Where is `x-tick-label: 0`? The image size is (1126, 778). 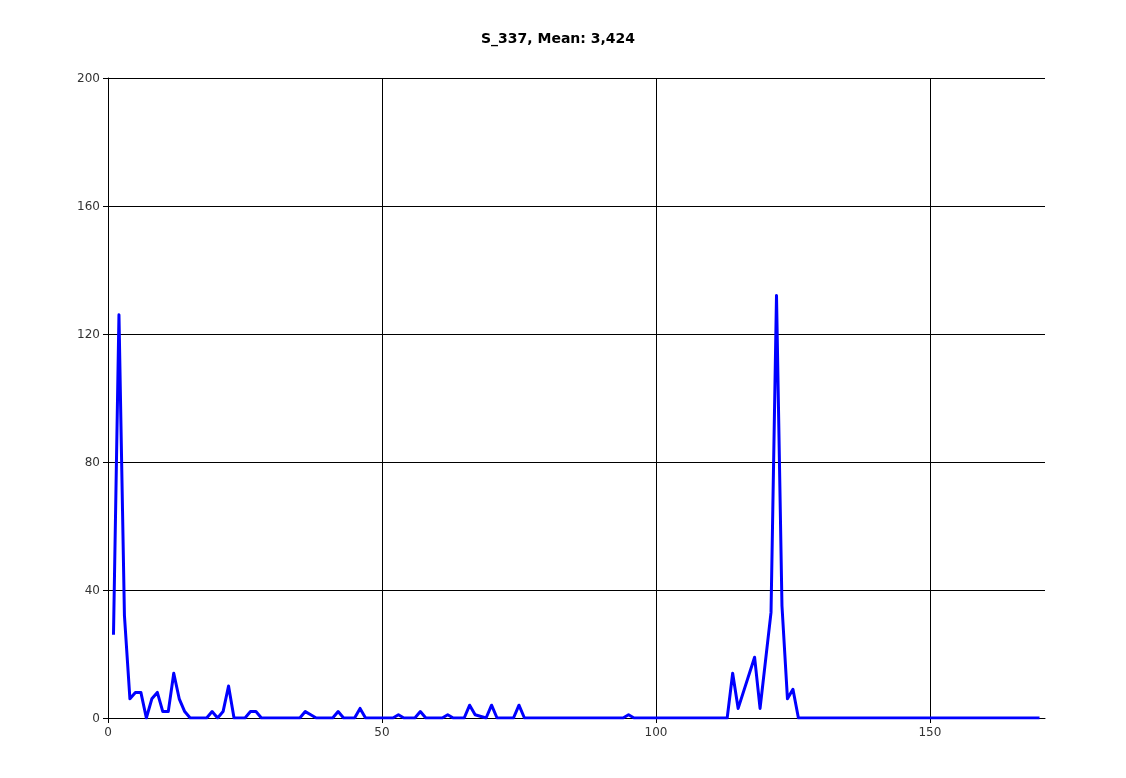
x-tick-label: 0 is located at coordinates (108, 732).